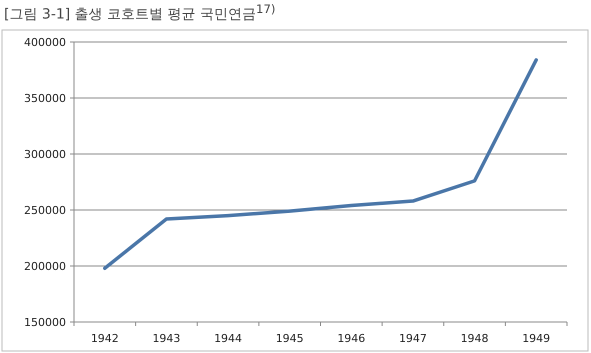 The width and height of the screenshot is (591, 353). What do you see at coordinates (45, 266) in the screenshot?
I see `y-tick-label: 200000` at bounding box center [45, 266].